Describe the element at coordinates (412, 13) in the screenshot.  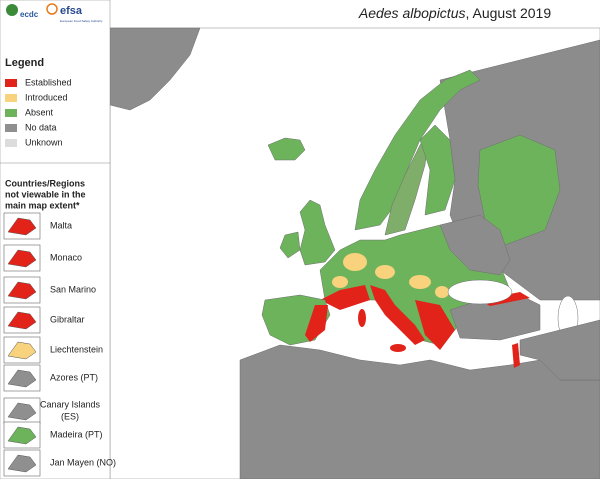
I see `title-italic: Aedes albopictus` at that location.